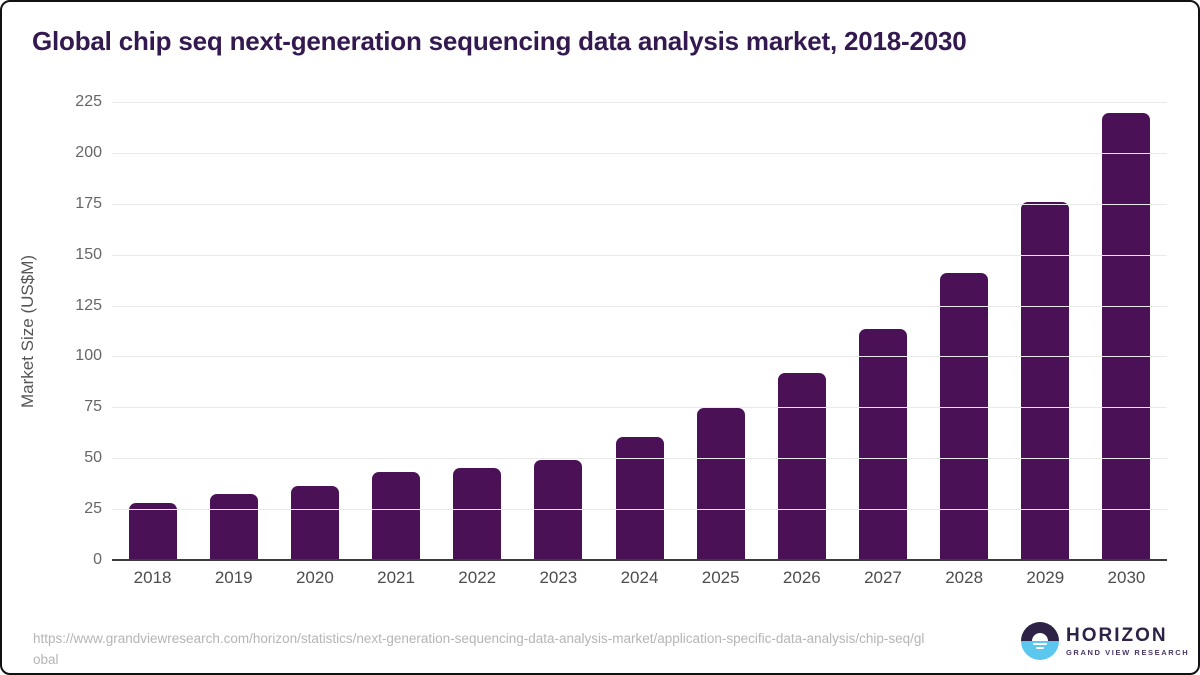 The height and width of the screenshot is (675, 1200). Describe the element at coordinates (93, 458) in the screenshot. I see `y-tick-label-50: 50` at that location.